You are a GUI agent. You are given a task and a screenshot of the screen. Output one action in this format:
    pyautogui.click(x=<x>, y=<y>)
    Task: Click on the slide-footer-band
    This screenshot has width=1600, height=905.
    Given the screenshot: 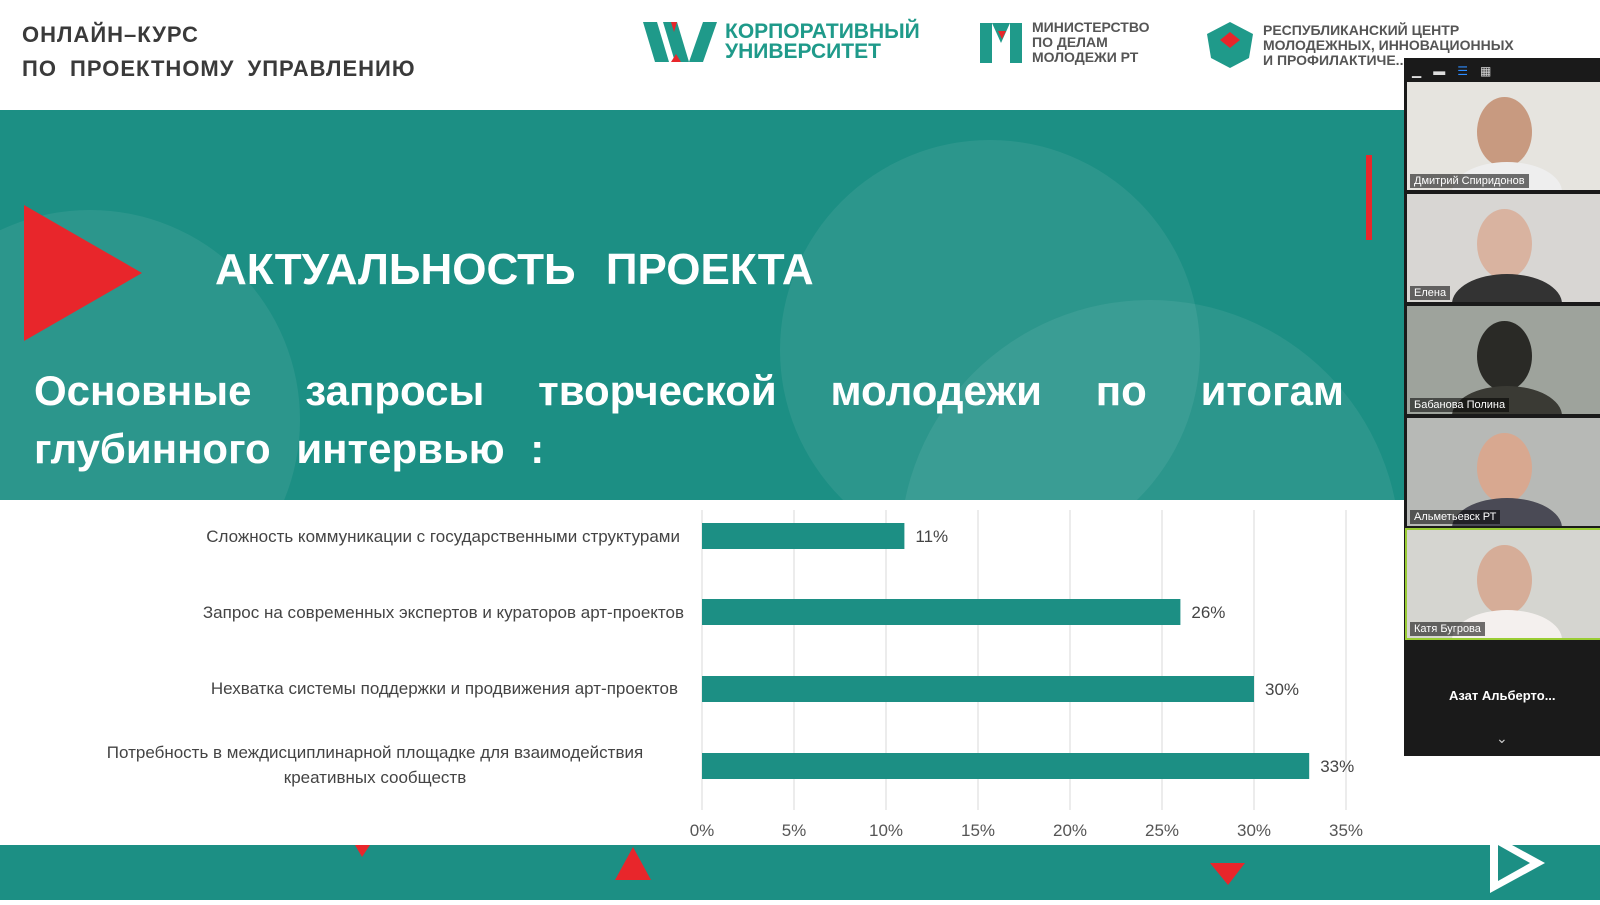 What is the action you would take?
    pyautogui.click(x=800, y=866)
    